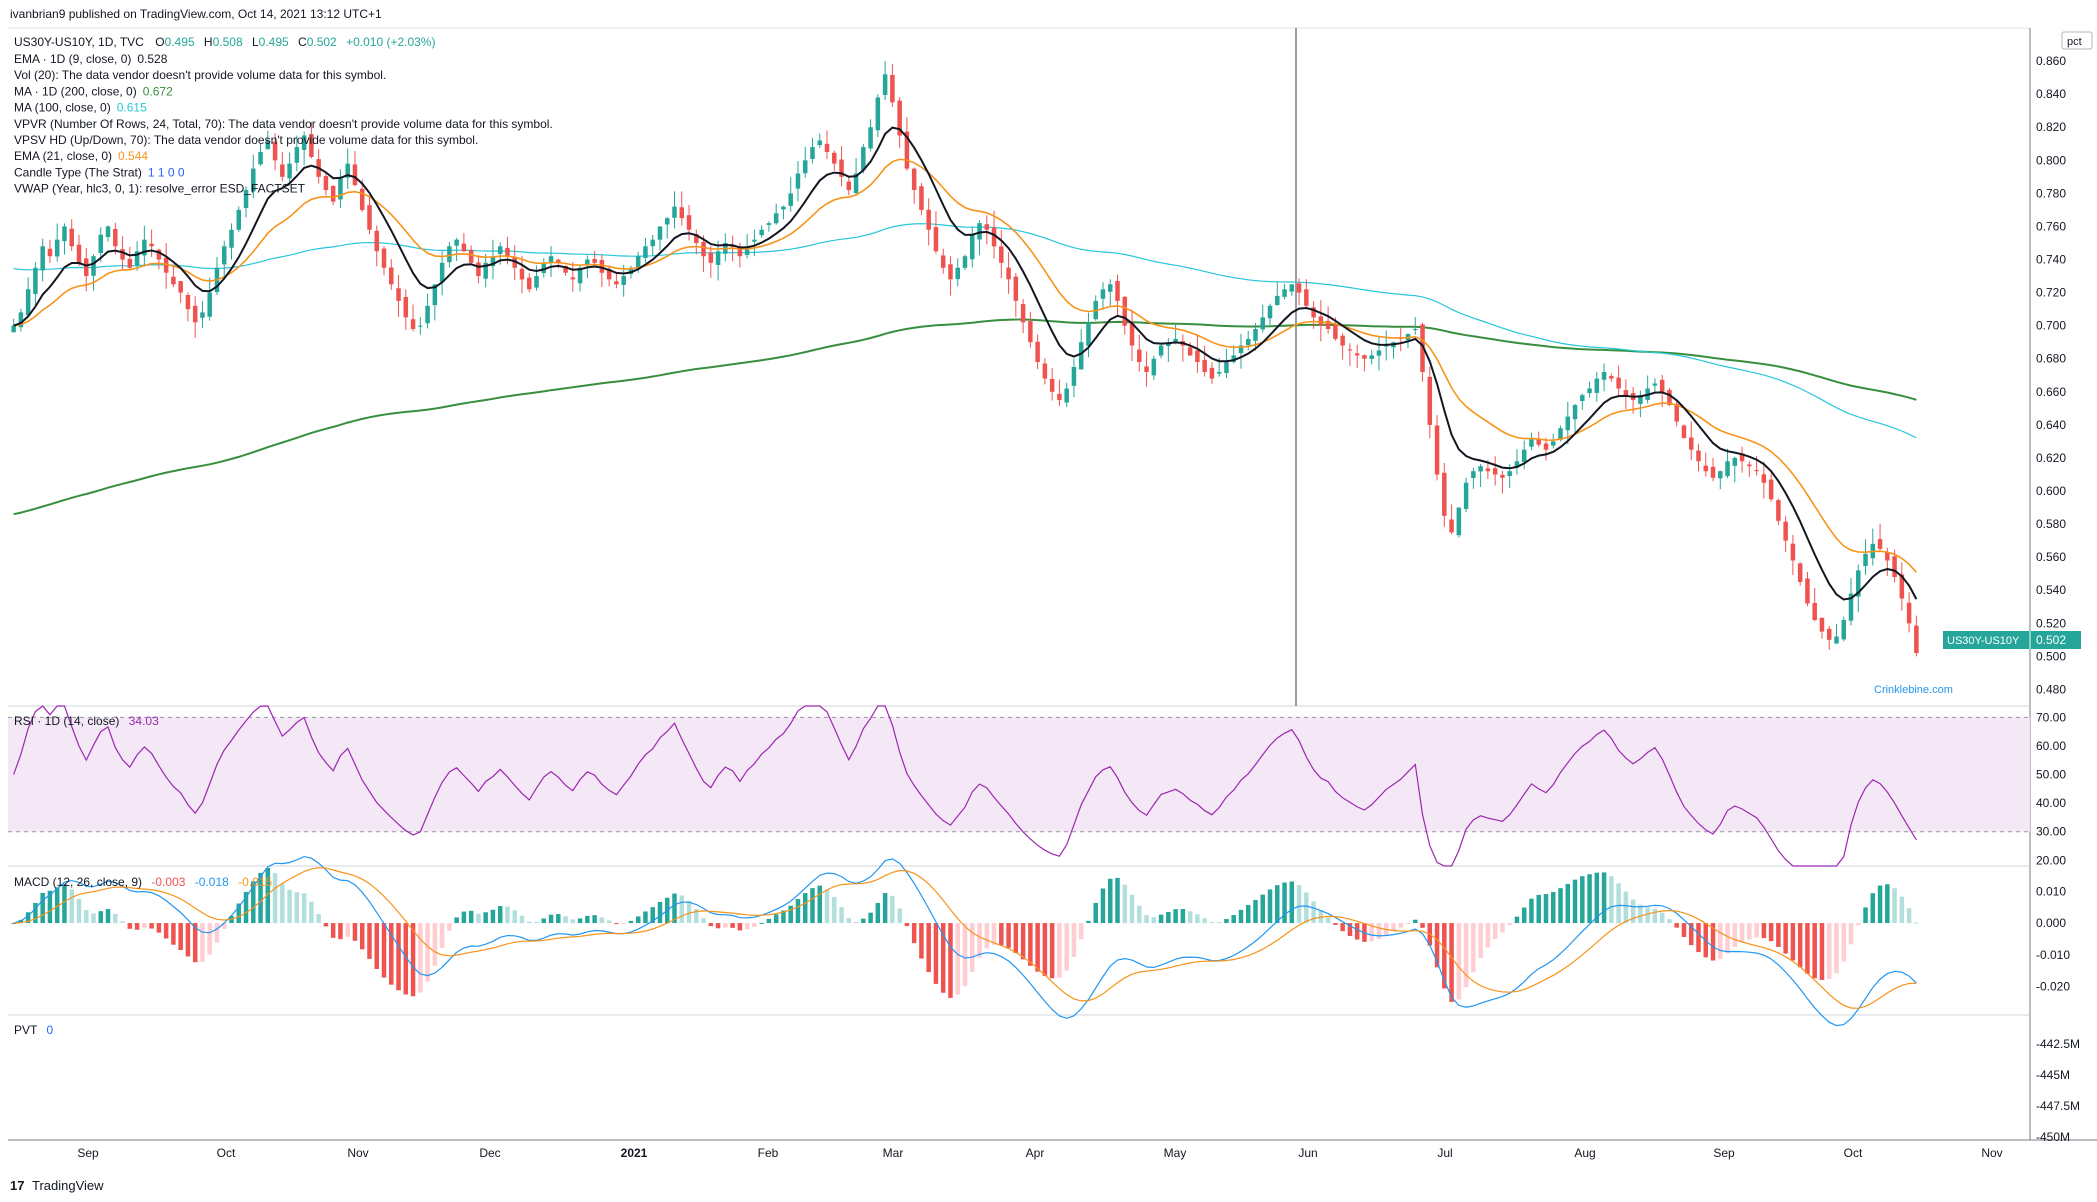 The image size is (2097, 1202). Describe the element at coordinates (2053, 986) in the screenshot. I see `macd-tick: -0.020` at that location.